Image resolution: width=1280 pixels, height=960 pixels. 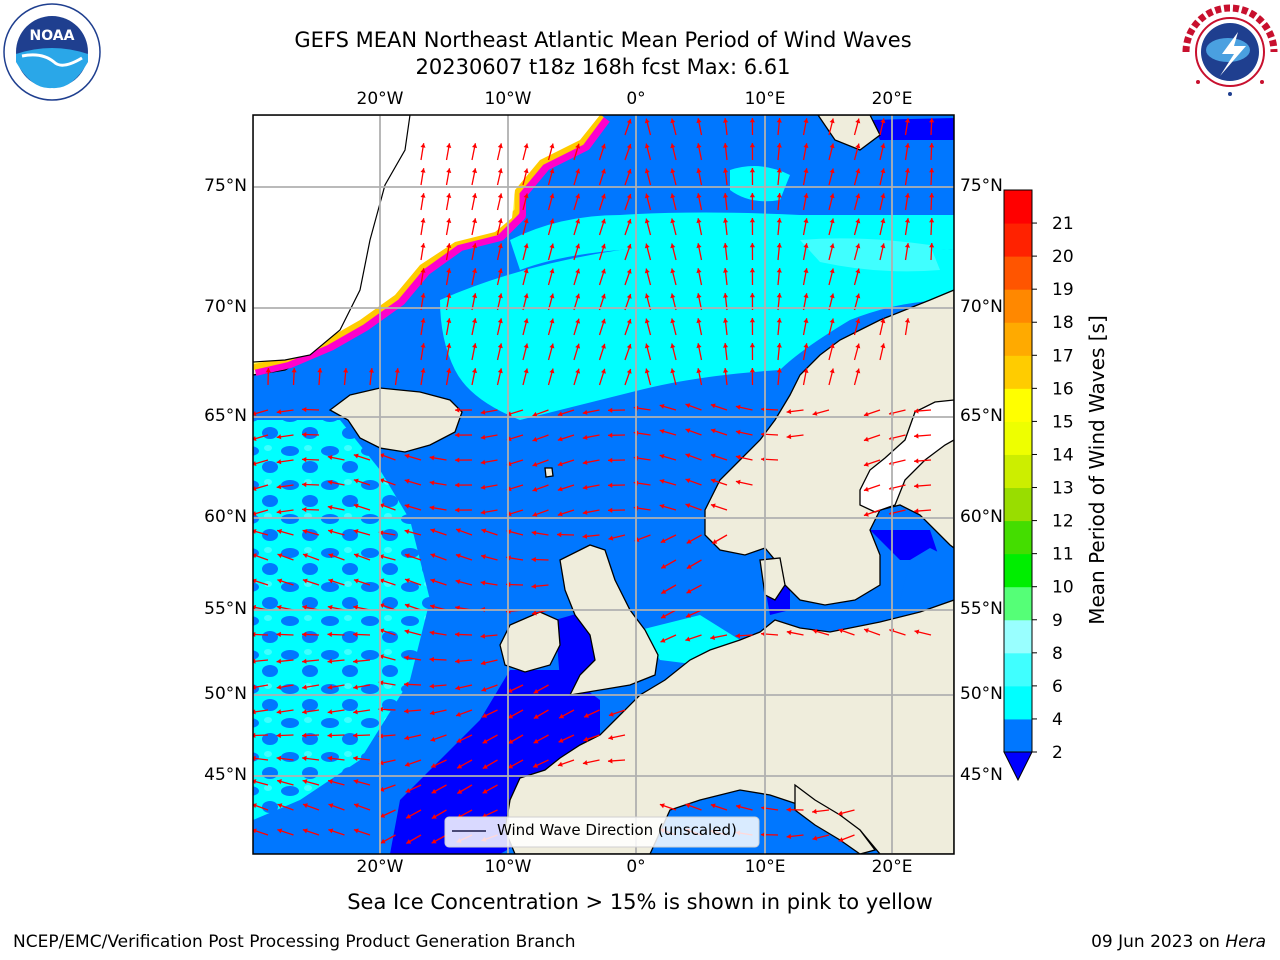 What do you see at coordinates (981, 517) in the screenshot?
I see `lat-label-right: 60°N` at bounding box center [981, 517].